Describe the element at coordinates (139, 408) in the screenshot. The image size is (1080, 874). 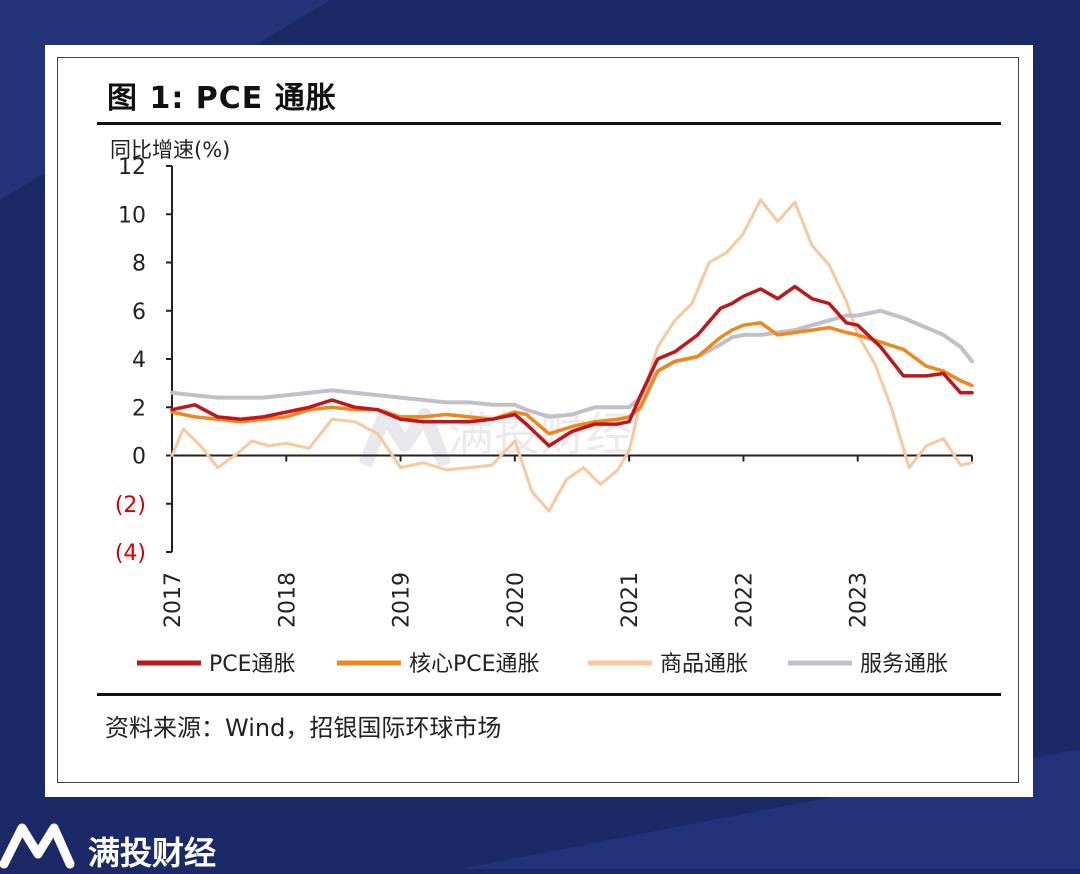
I see `y-tick-label: 2` at that location.